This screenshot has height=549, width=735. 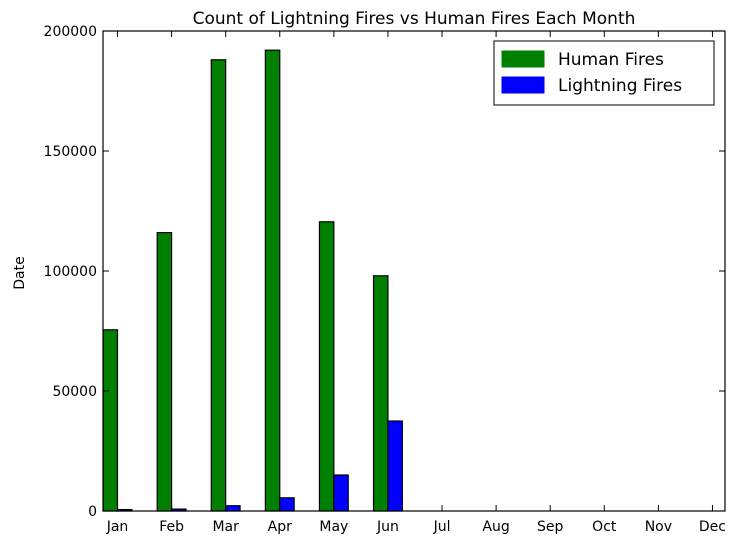 I want to click on x-tick-label-sep: Sep, so click(x=550, y=527).